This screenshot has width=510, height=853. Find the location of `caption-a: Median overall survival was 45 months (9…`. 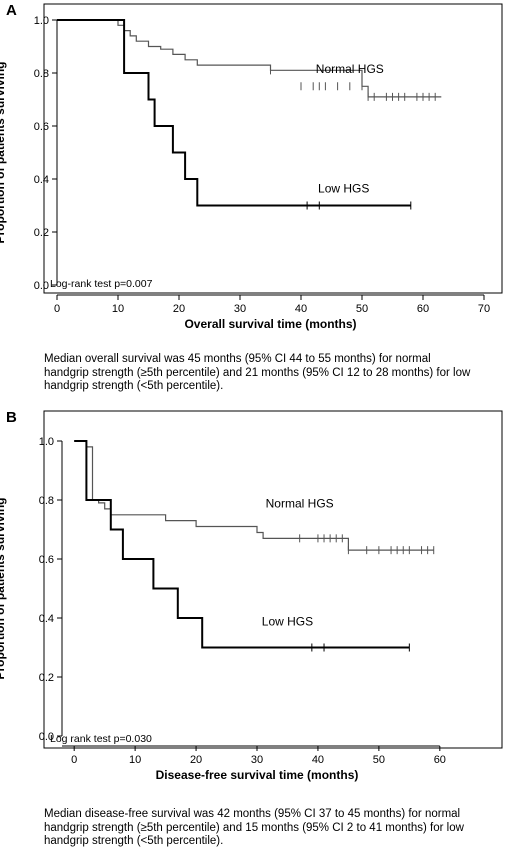

caption-a: Median overall survival was 45 months (9… is located at coordinates (257, 372).